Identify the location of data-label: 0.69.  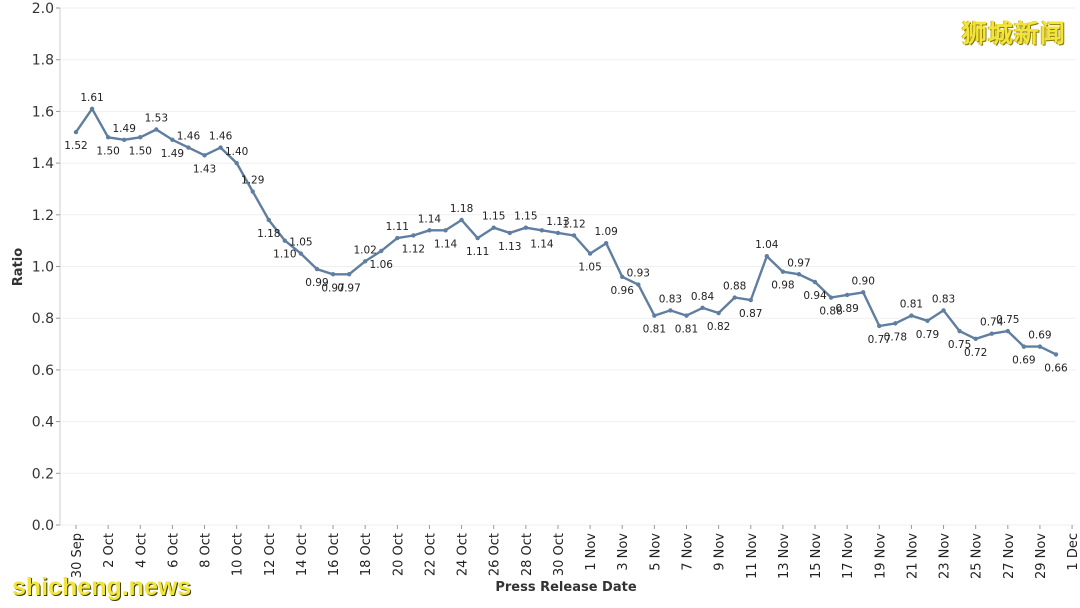
(1039, 336).